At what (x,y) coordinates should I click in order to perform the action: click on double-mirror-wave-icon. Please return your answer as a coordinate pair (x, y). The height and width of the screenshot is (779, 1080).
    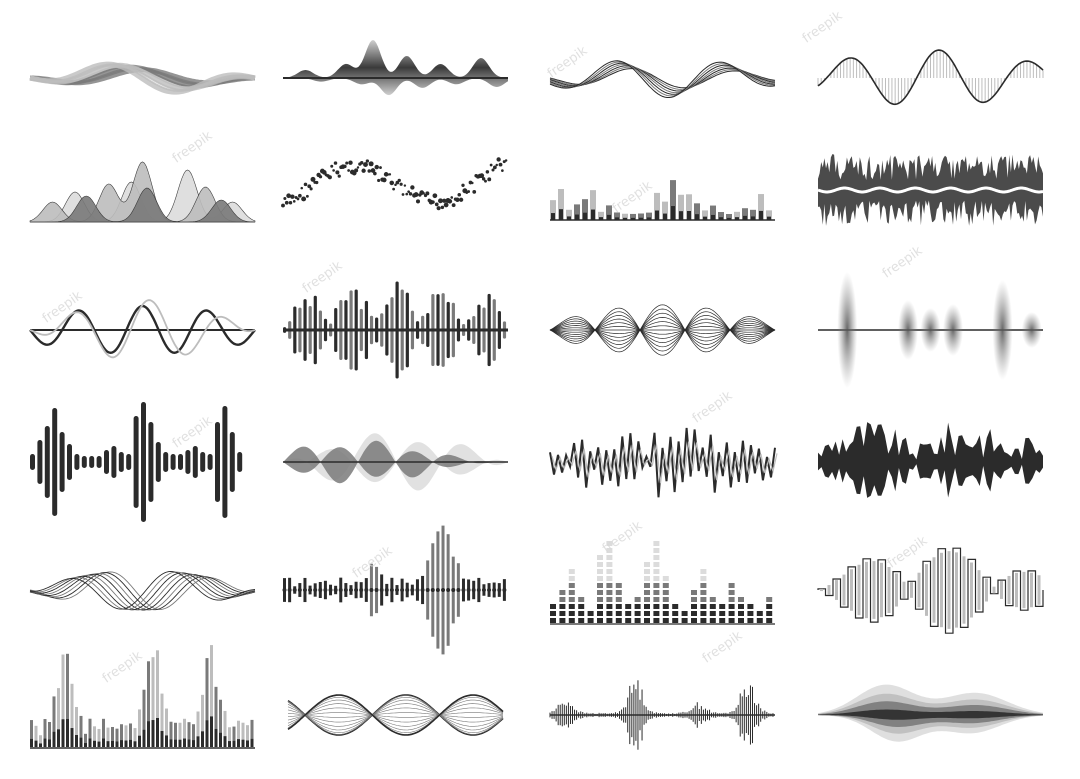
    Looking at the image, I should click on (395, 462).